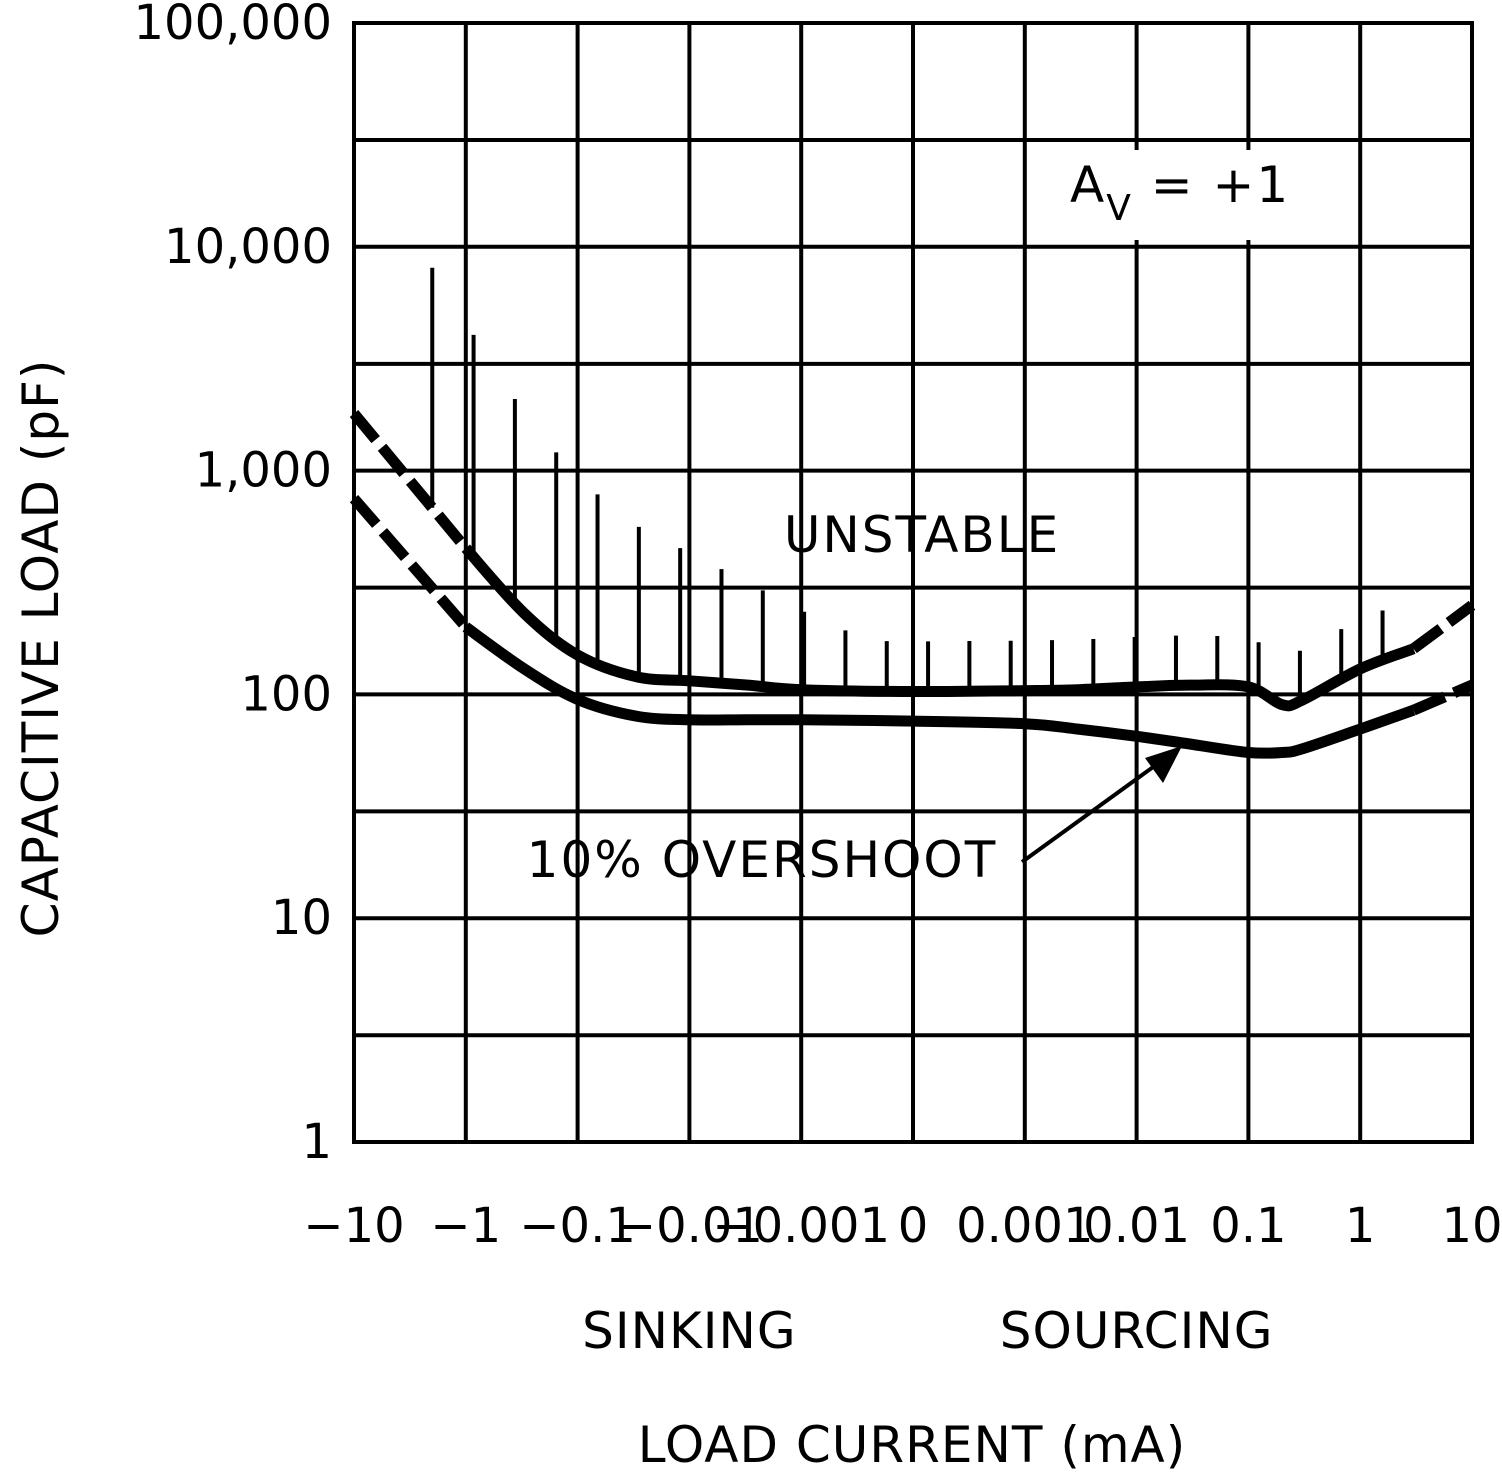 This screenshot has height=1475, width=1502. What do you see at coordinates (1101, 805) in the screenshot?
I see `overshoot-arrow` at bounding box center [1101, 805].